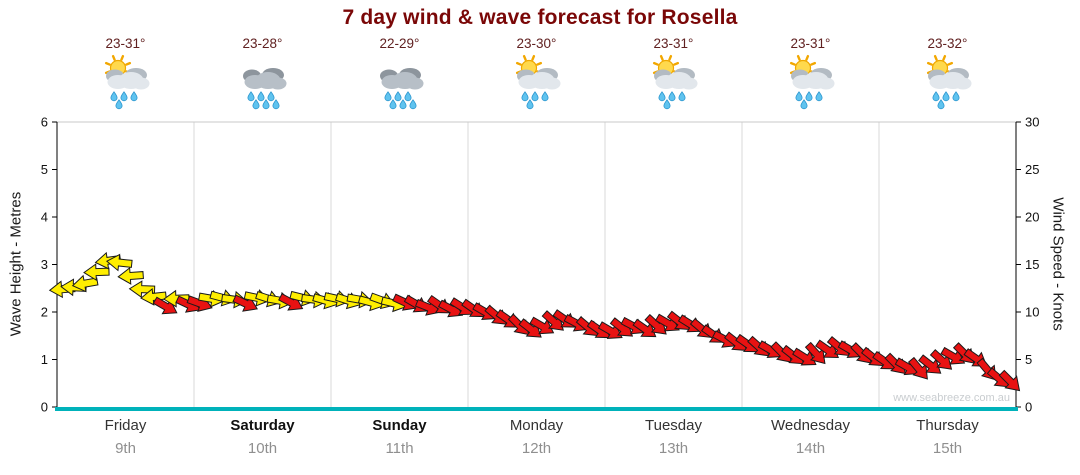  I want to click on wave-tick-label: 4, so click(44, 217).